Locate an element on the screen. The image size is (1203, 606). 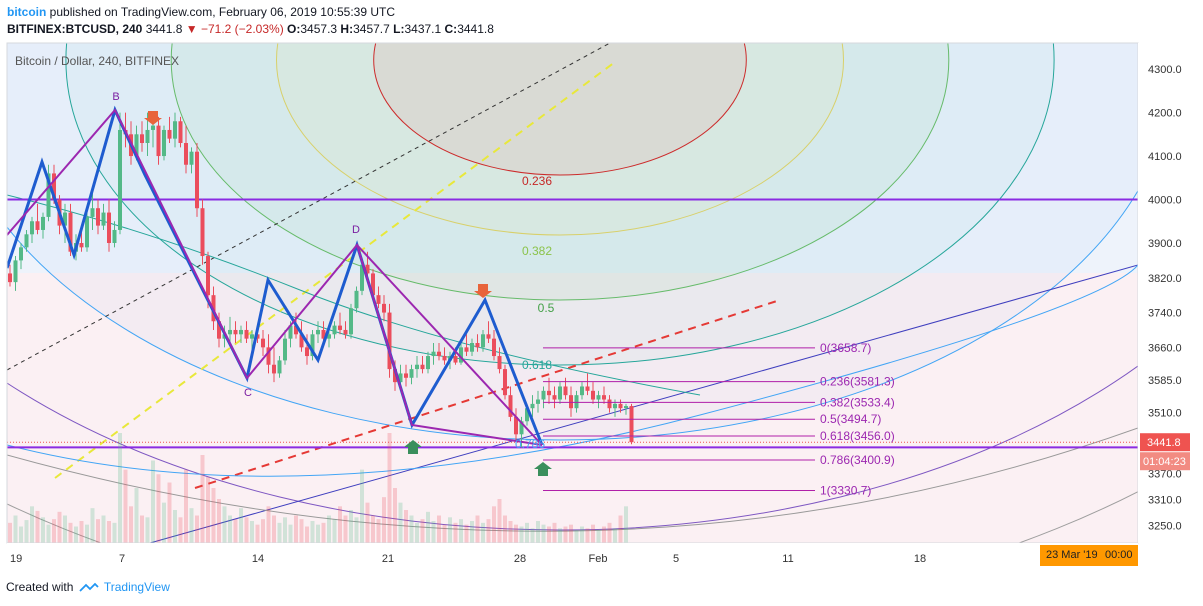
high-value: 3457.7 is located at coordinates (371, 29).